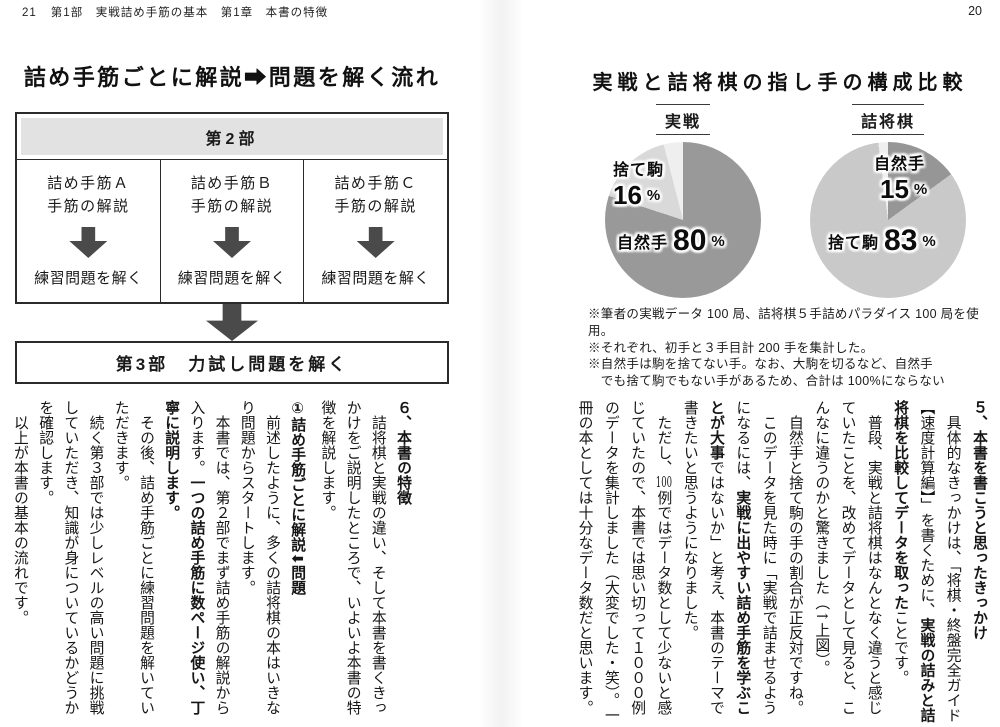 This screenshot has height=727, width=1000. What do you see at coordinates (940, 561) in the screenshot?
I see `text-segment: 具体的なきっかけは、「将棋・終盤完全ガイド【速度計算編】」を書くために、` at bounding box center [940, 561].